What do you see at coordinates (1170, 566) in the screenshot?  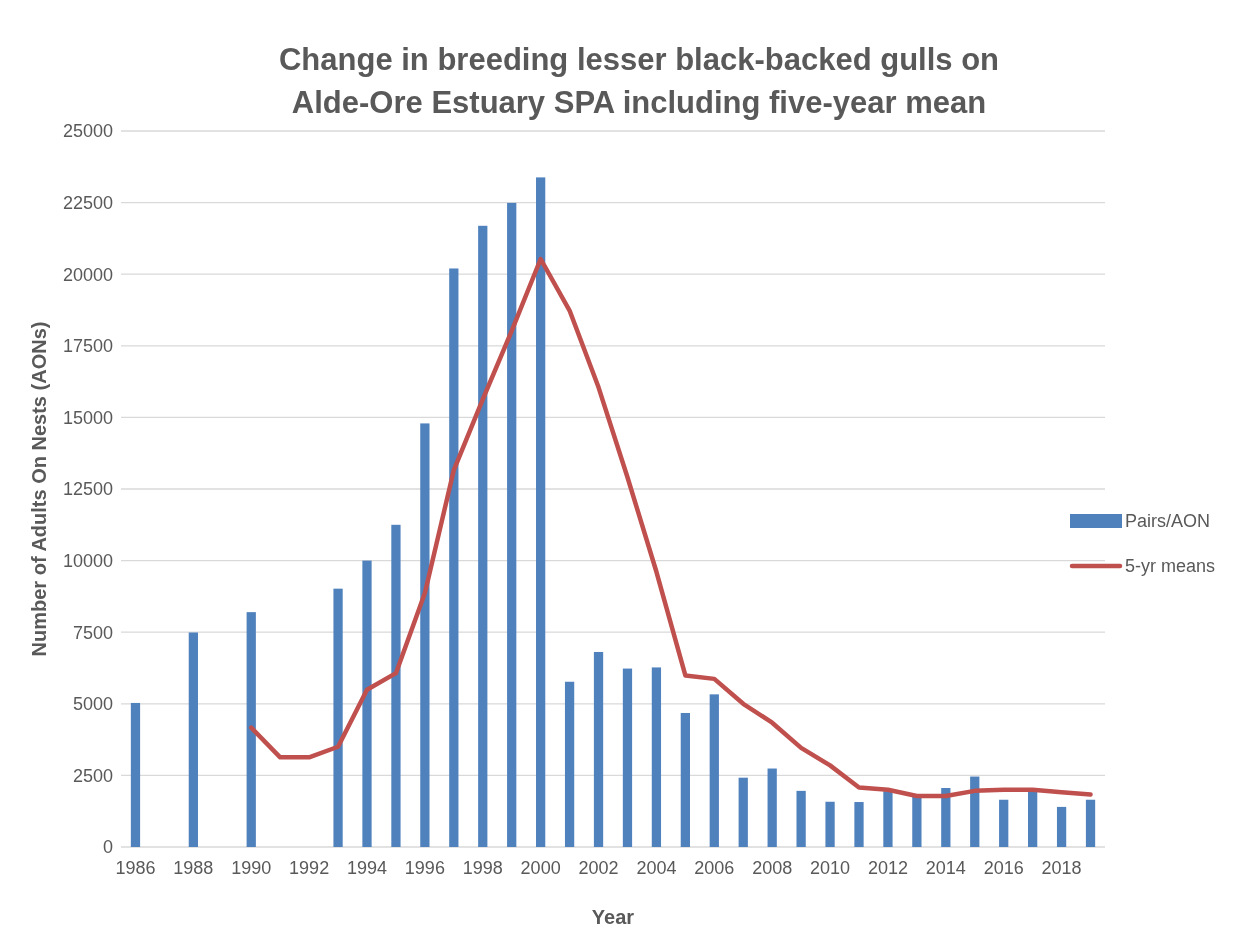 I see `legend-label: 5-yr means` at bounding box center [1170, 566].